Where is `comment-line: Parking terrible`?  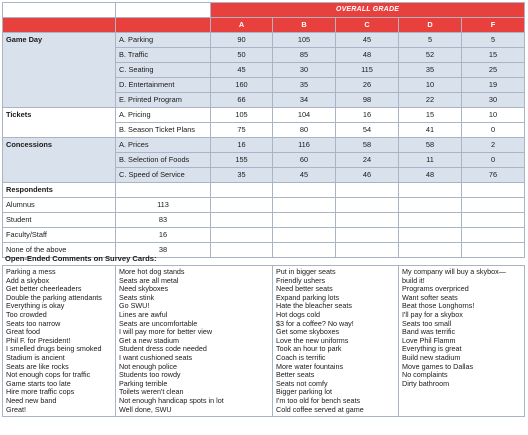 comment-line: Parking terrible is located at coordinates (143, 383).